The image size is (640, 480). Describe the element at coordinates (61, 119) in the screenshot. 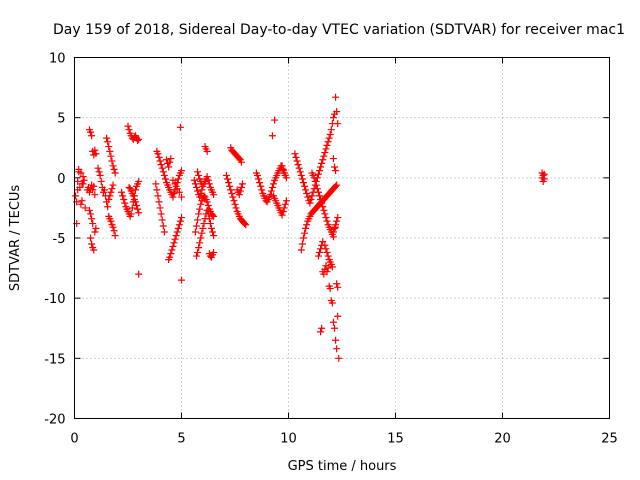

I see `y-tick-label: 5` at that location.